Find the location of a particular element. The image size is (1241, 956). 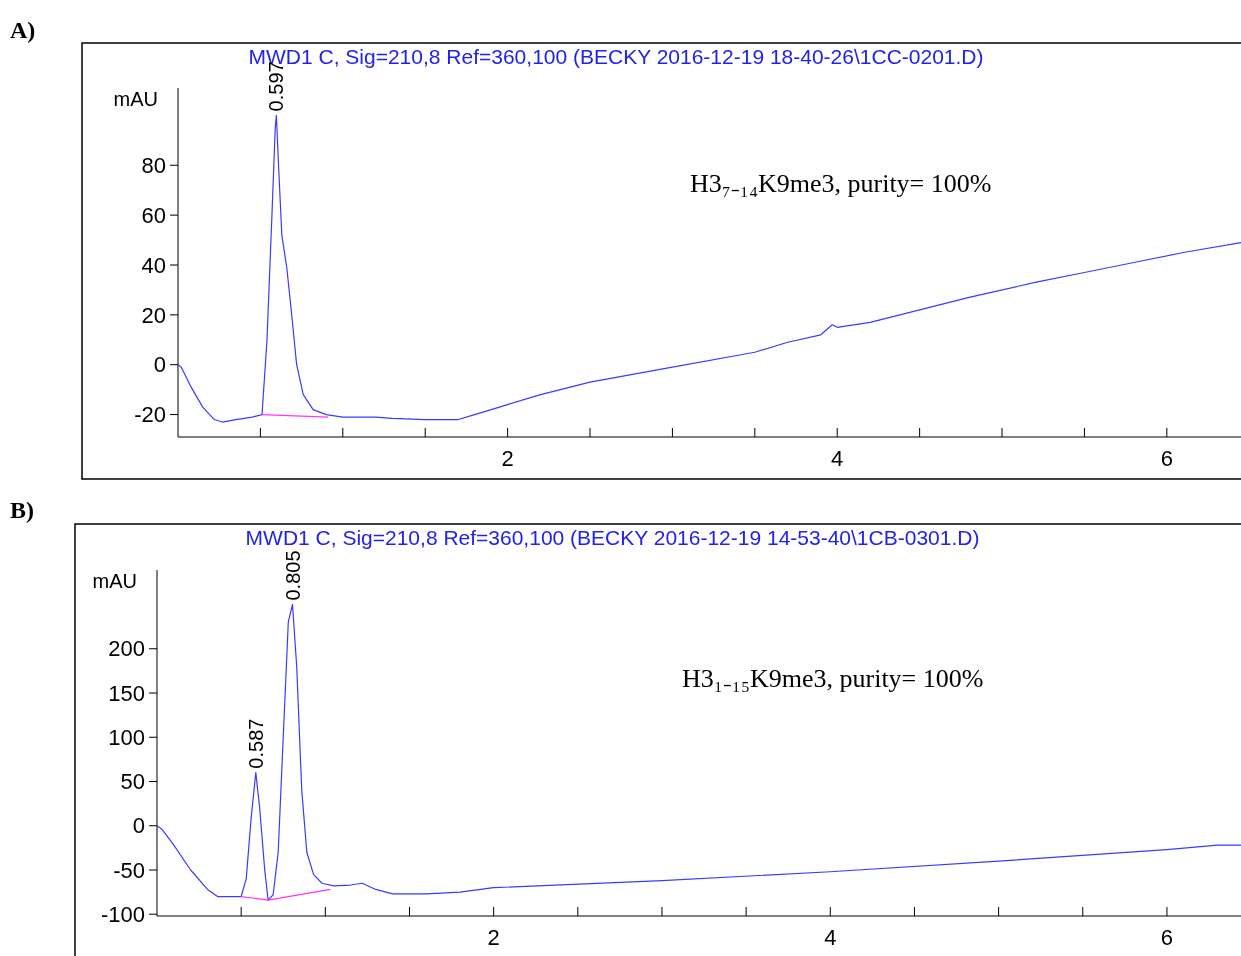

y-tick-label: -20 is located at coordinates (150, 415).